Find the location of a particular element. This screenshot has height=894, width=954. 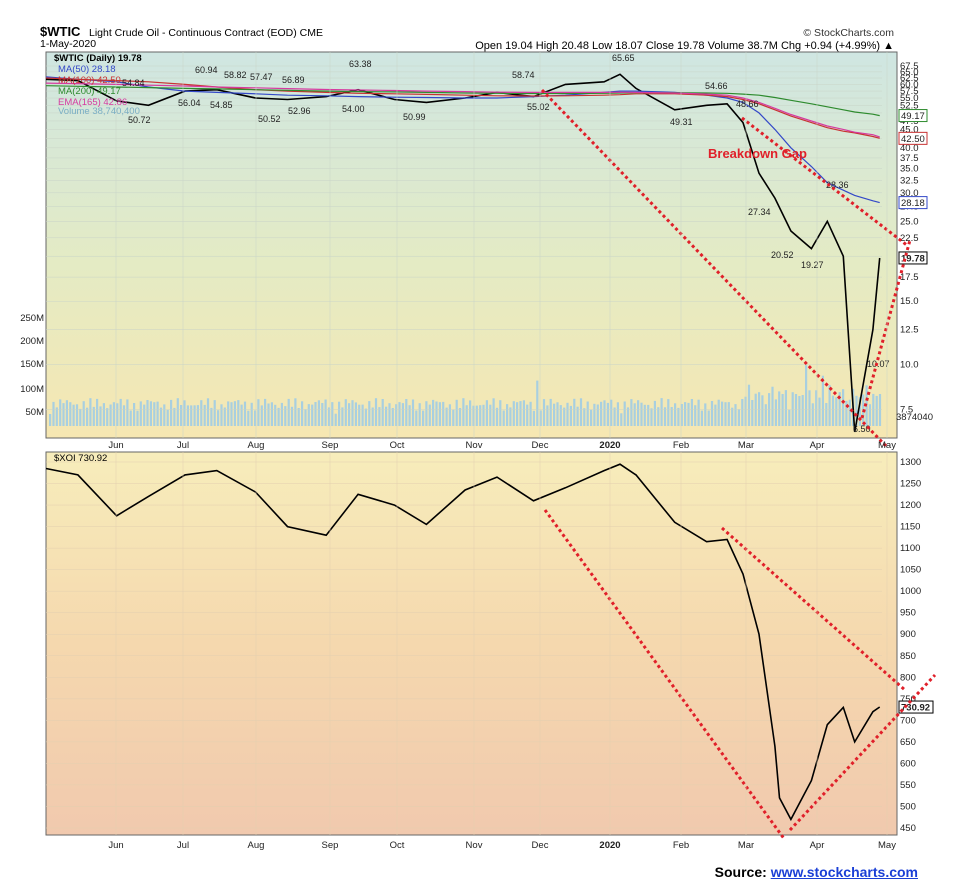

price-tick-label: 7.5 is located at coordinates (906, 410).